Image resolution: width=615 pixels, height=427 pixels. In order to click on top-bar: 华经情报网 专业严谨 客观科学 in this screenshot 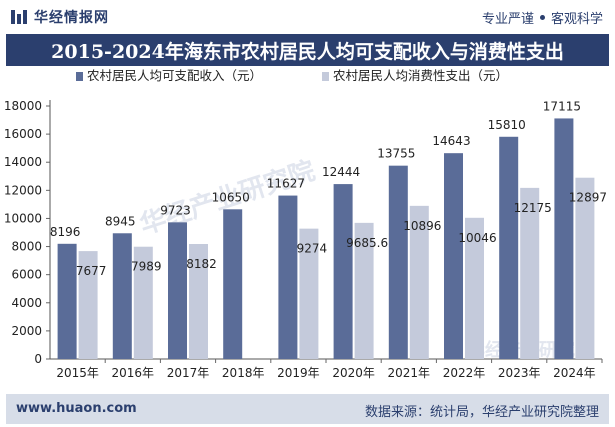, I will do `click(307, 17)`.